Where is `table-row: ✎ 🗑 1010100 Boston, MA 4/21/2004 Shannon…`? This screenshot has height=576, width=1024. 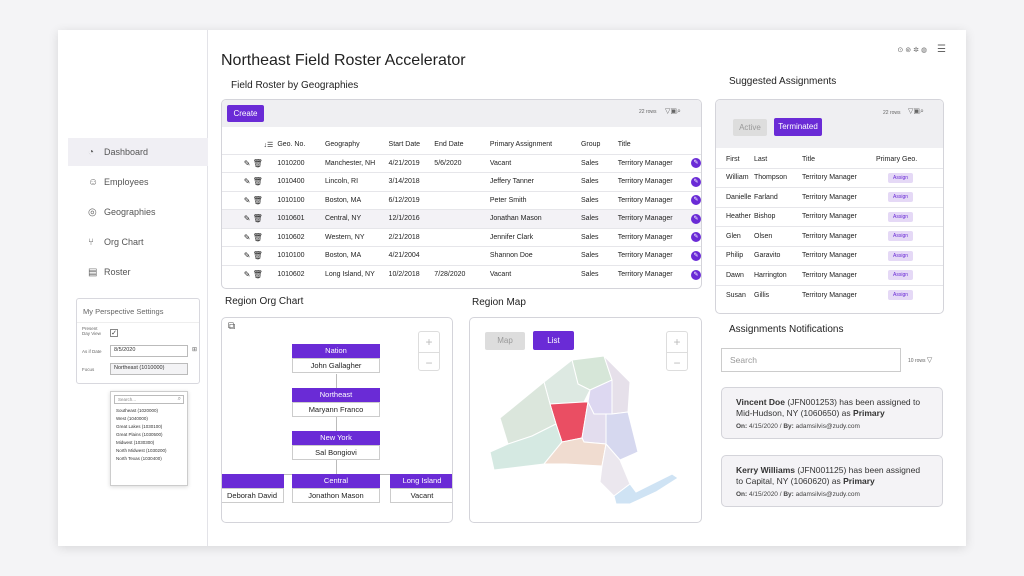
table-row: ✎ 🗑 1010100 Boston, MA 4/21/2004 Shannon… is located at coordinates (461, 255).